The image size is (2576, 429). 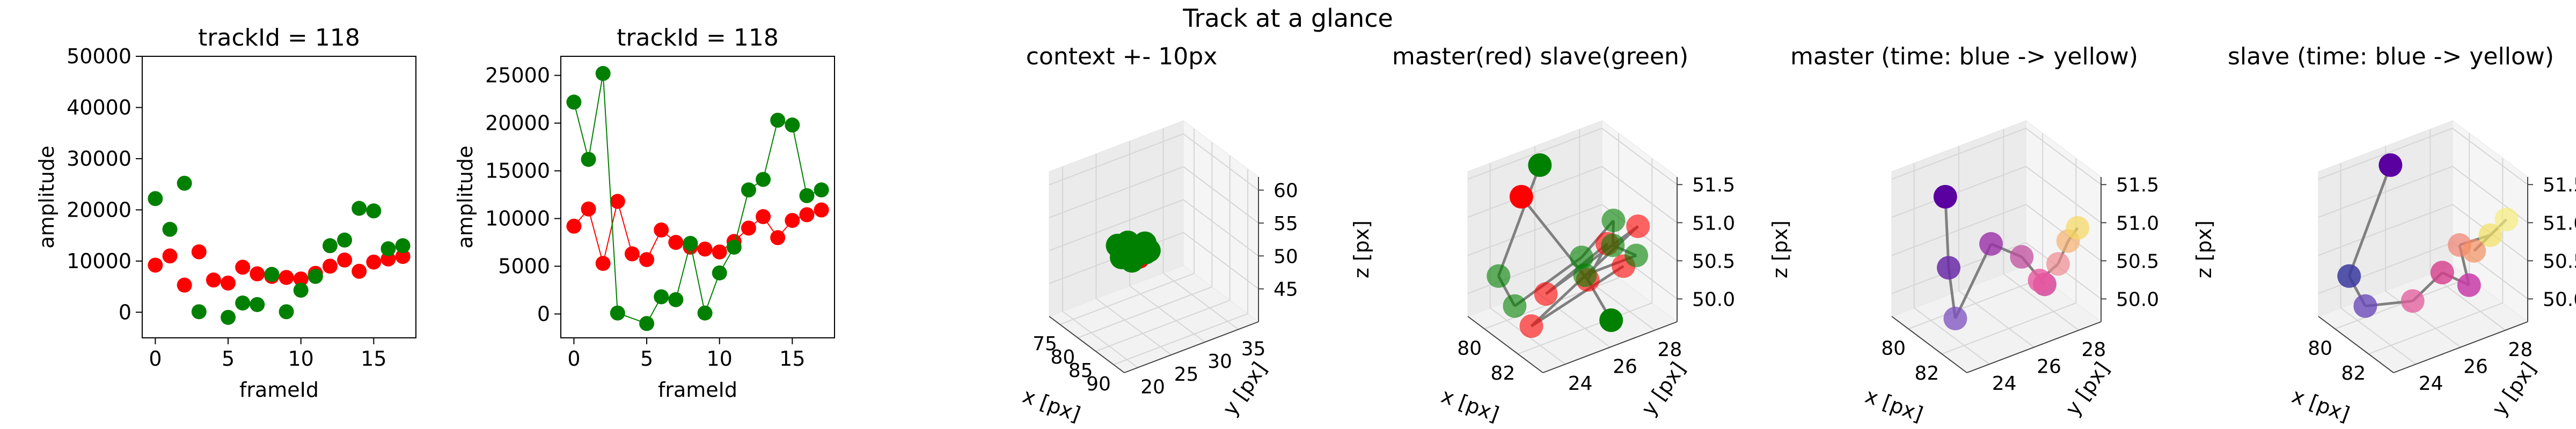 I want to click on x-axis, so click(x=1087, y=344).